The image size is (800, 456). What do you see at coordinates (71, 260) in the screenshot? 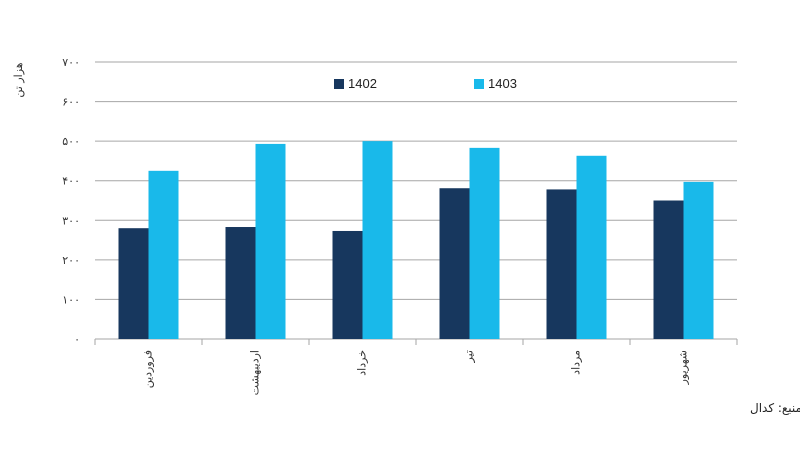
I see `y-tick-label: ۲۰۰` at bounding box center [71, 260].